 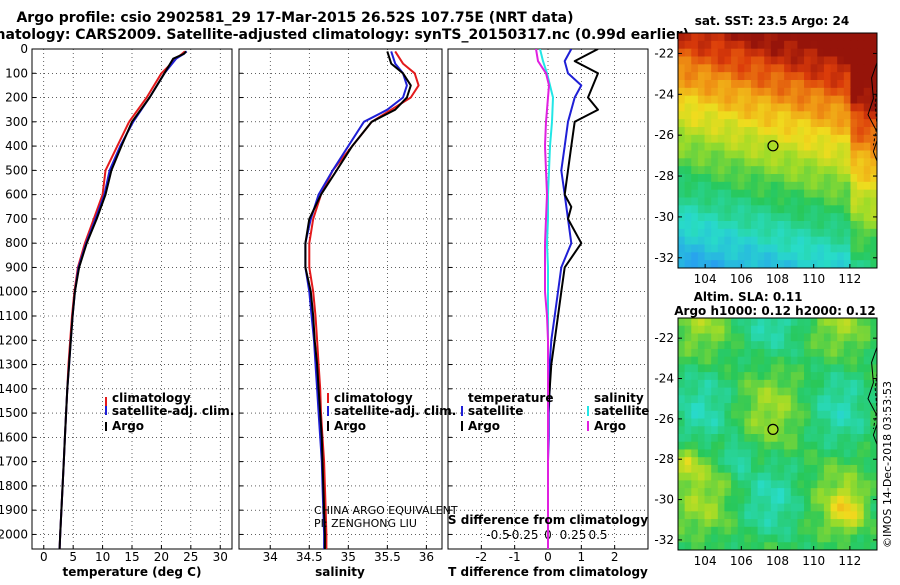 I want to click on difference-series-group, so click(x=567, y=299).